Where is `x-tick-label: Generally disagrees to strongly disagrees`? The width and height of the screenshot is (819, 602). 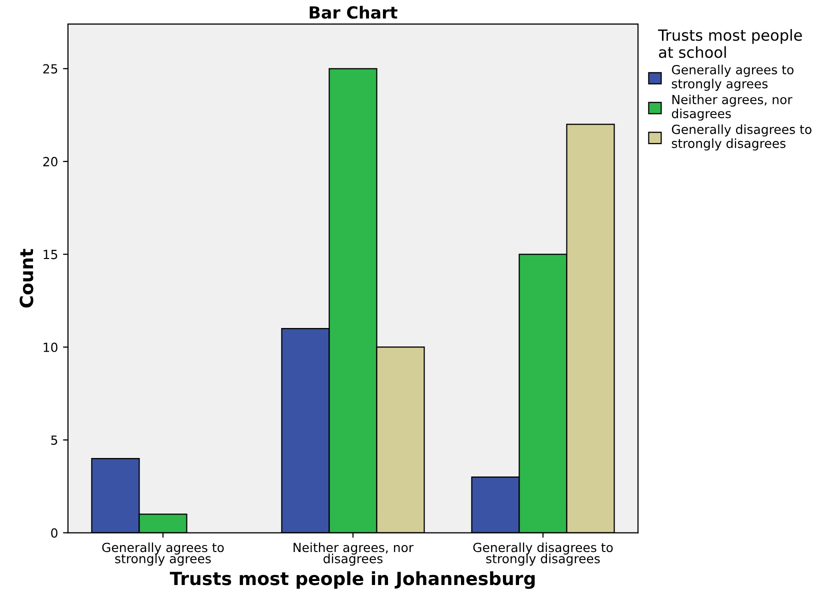
x-tick-label: Generally disagrees to strongly disagrees is located at coordinates (543, 554).